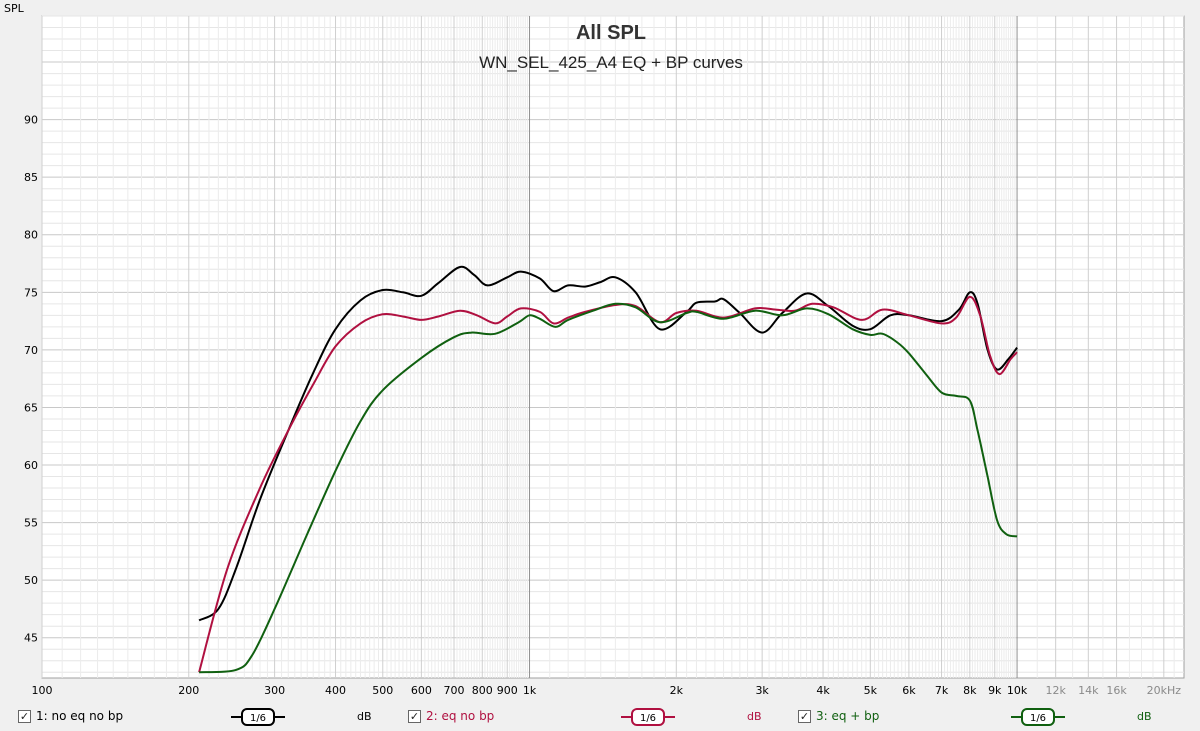 The width and height of the screenshot is (1200, 731). What do you see at coordinates (31, 465) in the screenshot?
I see `y-tick-label: 60` at bounding box center [31, 465].